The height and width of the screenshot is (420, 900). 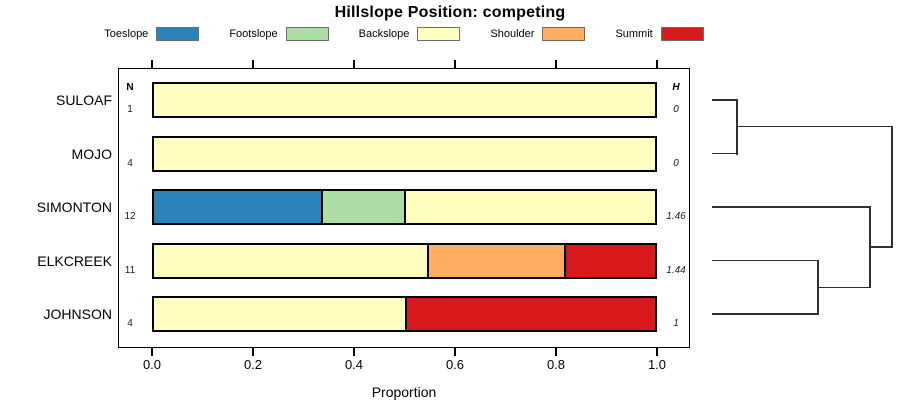 I want to click on bar-segment-shoulder, so click(x=495, y=260).